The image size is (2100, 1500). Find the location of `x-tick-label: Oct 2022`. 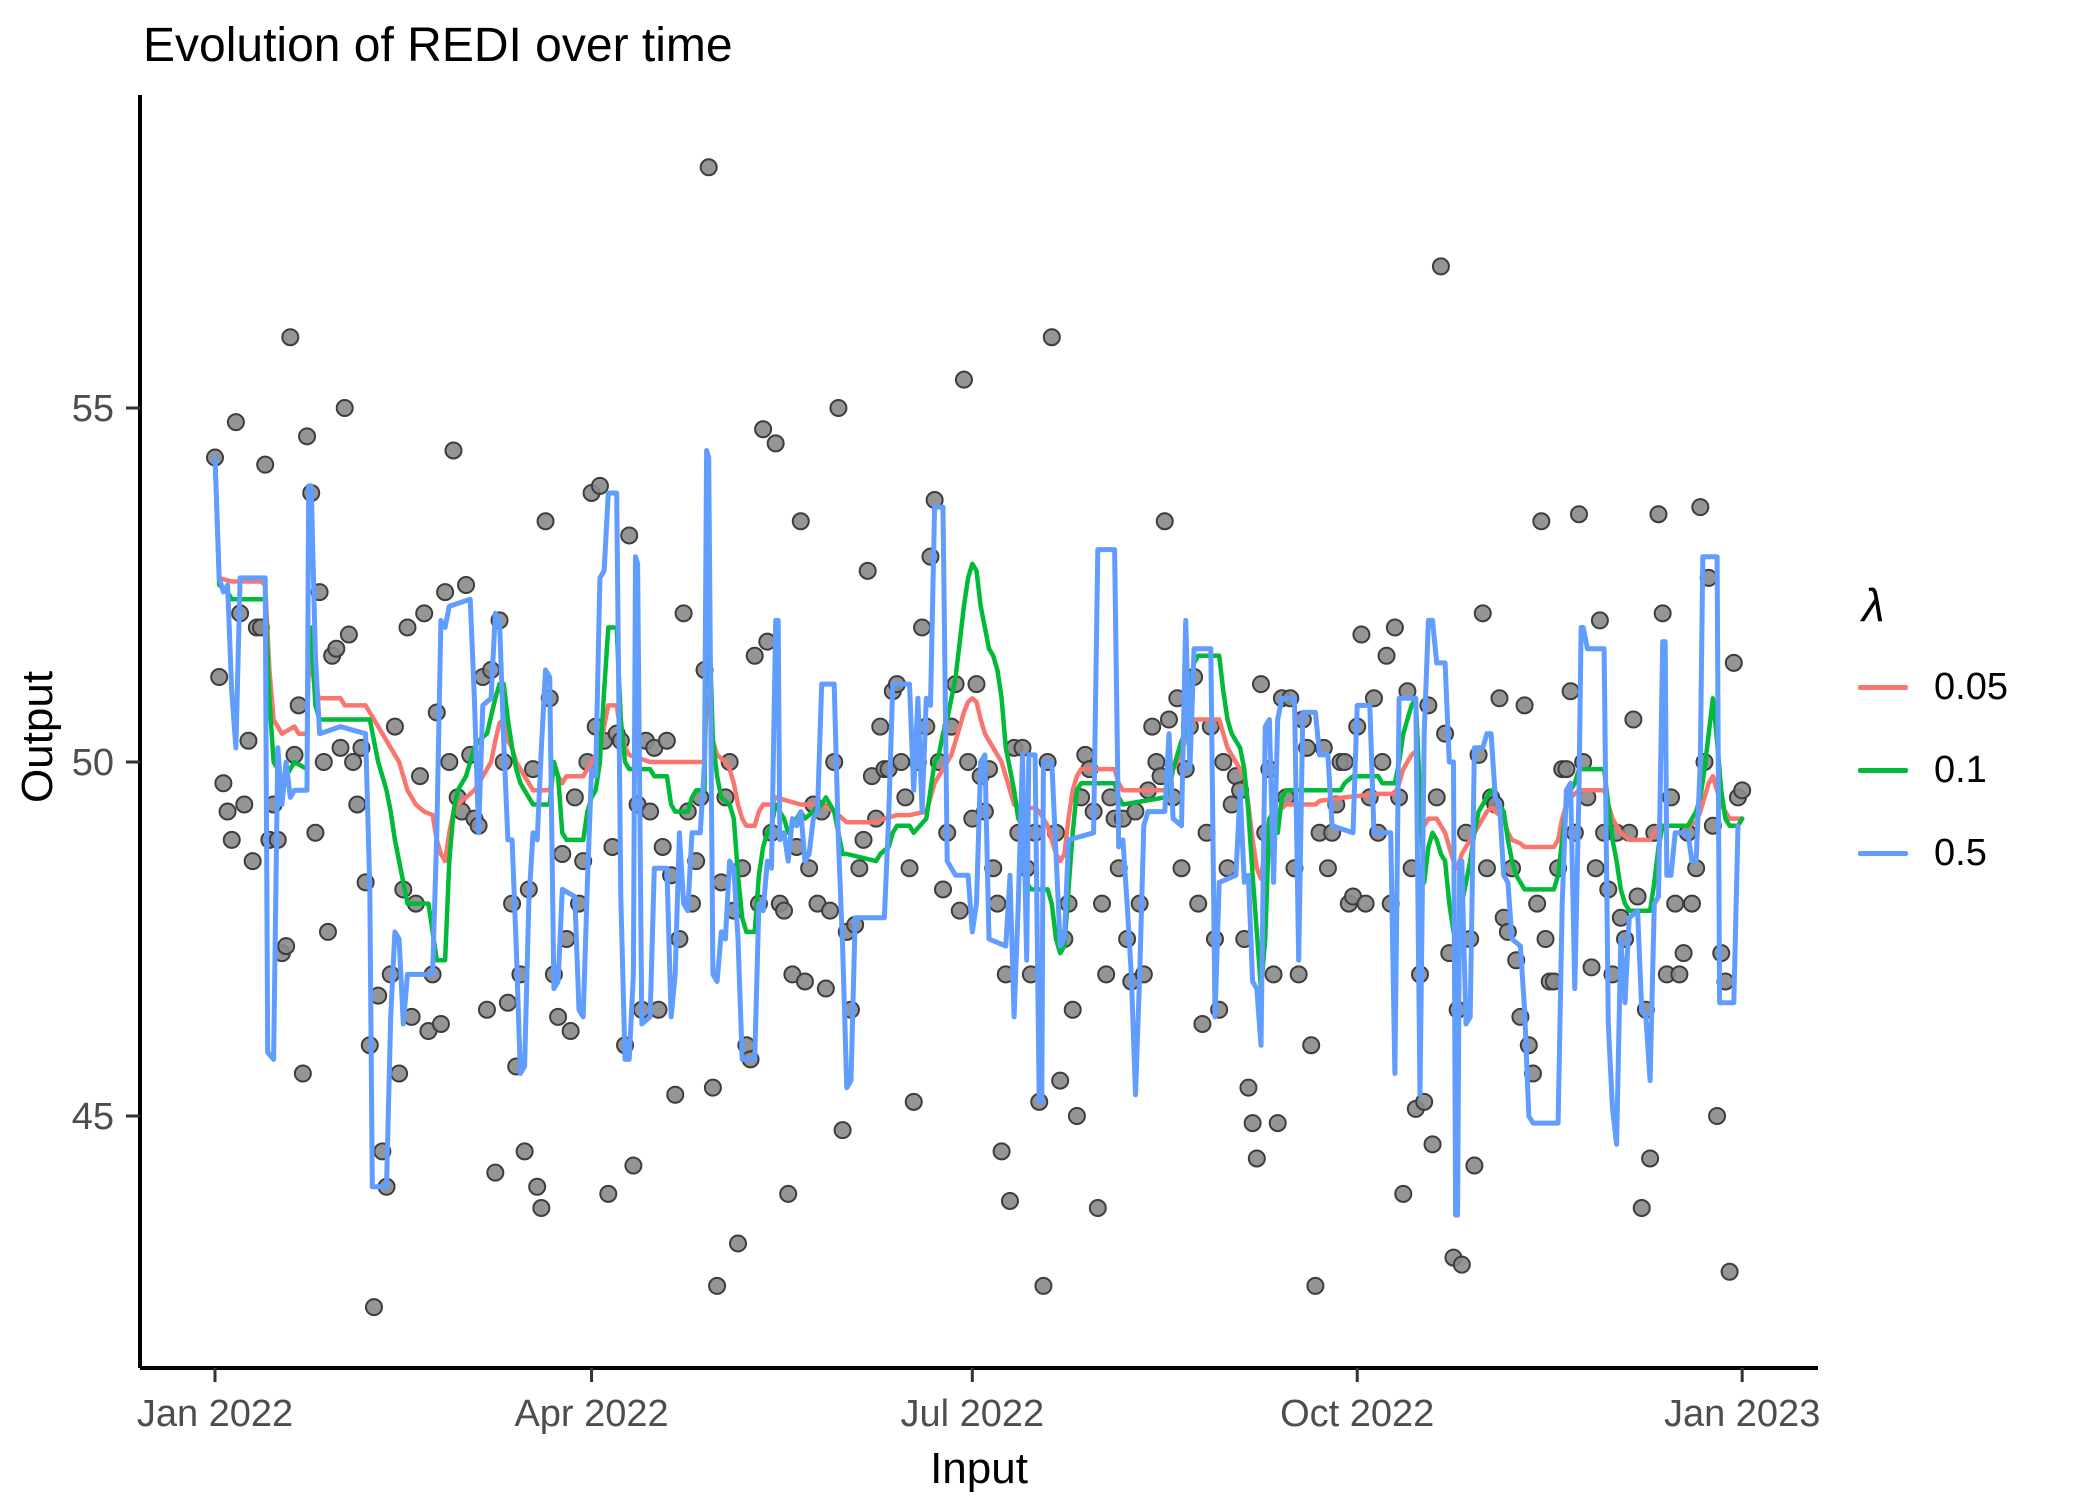

x-tick-label: Oct 2022 is located at coordinates (1357, 1414).